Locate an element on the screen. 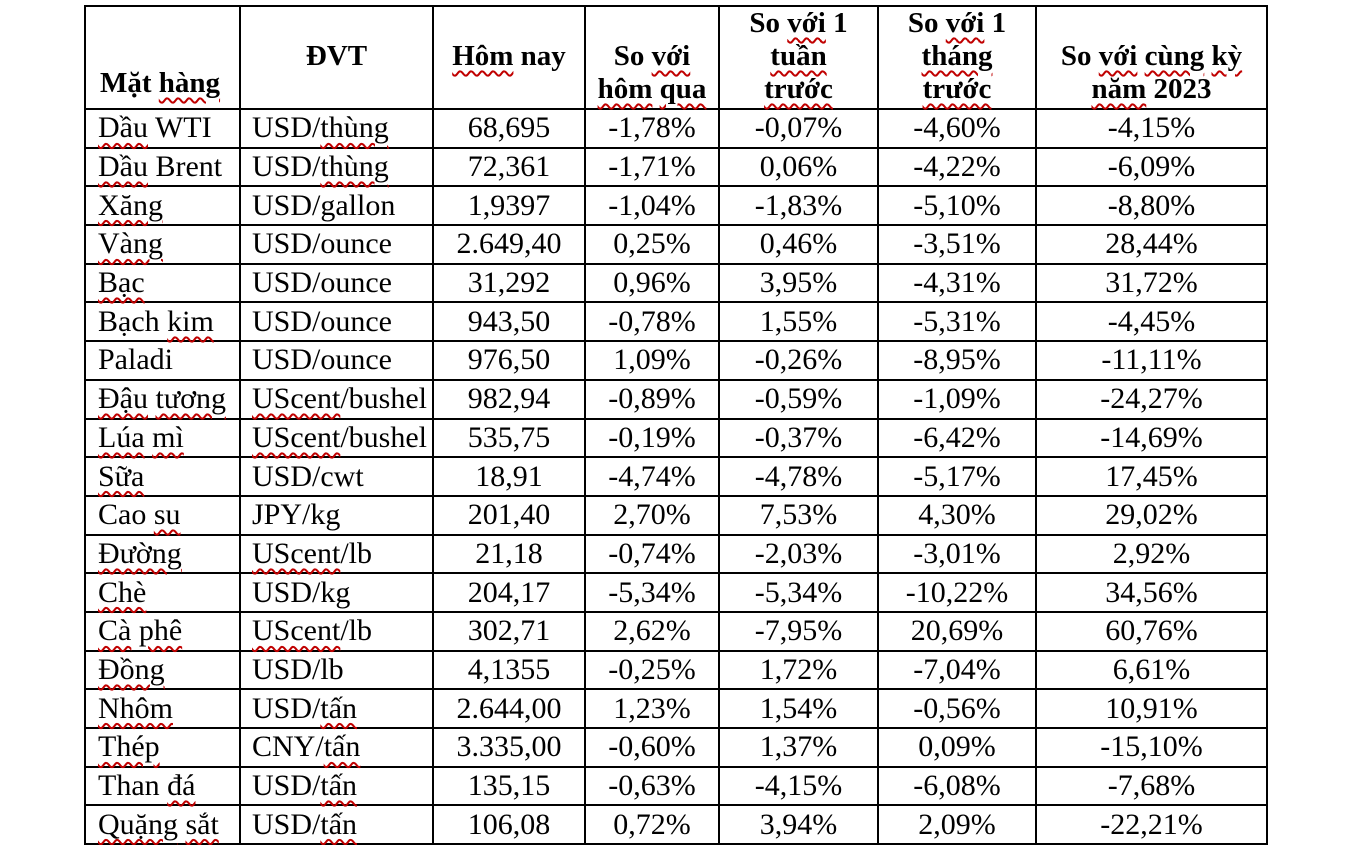 The width and height of the screenshot is (1350, 845). change-cell: 1,23% is located at coordinates (652, 708).